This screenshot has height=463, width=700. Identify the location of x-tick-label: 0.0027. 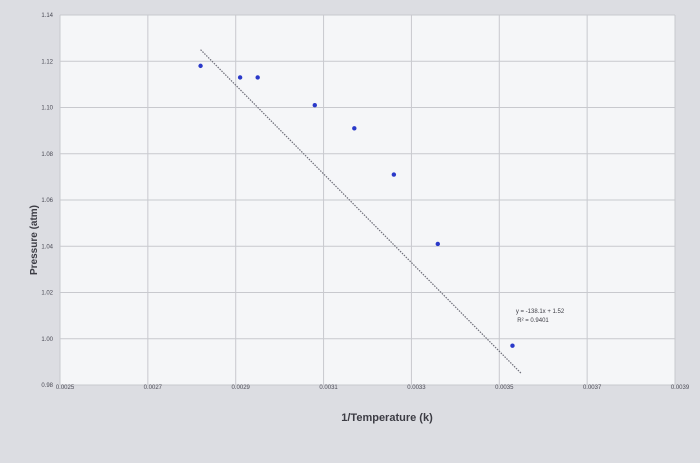
(153, 388).